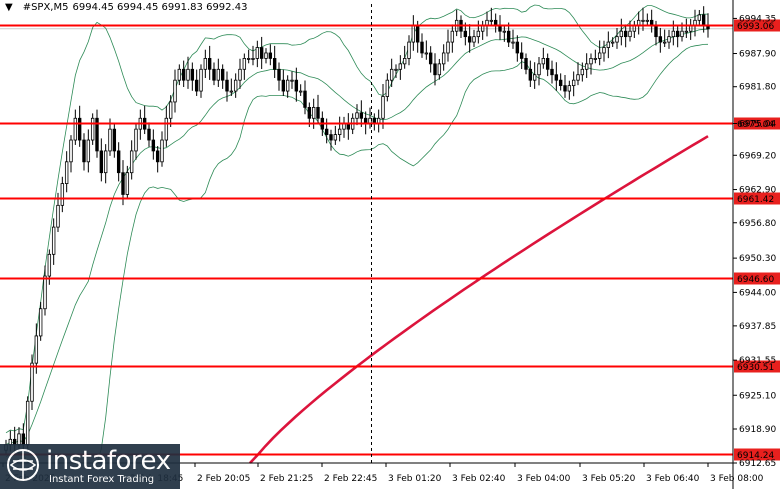 This screenshot has width=781, height=489. What do you see at coordinates (757, 327) in the screenshot?
I see `y-tick-label: 6937.85` at bounding box center [757, 327].